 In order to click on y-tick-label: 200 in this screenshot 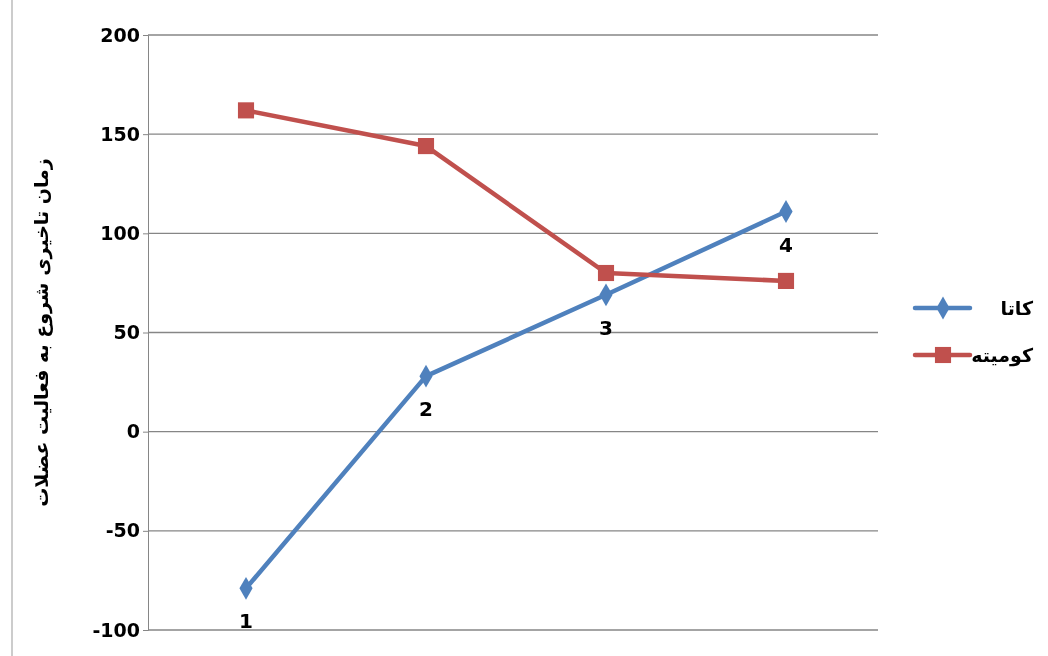, I will do `click(120, 34)`.